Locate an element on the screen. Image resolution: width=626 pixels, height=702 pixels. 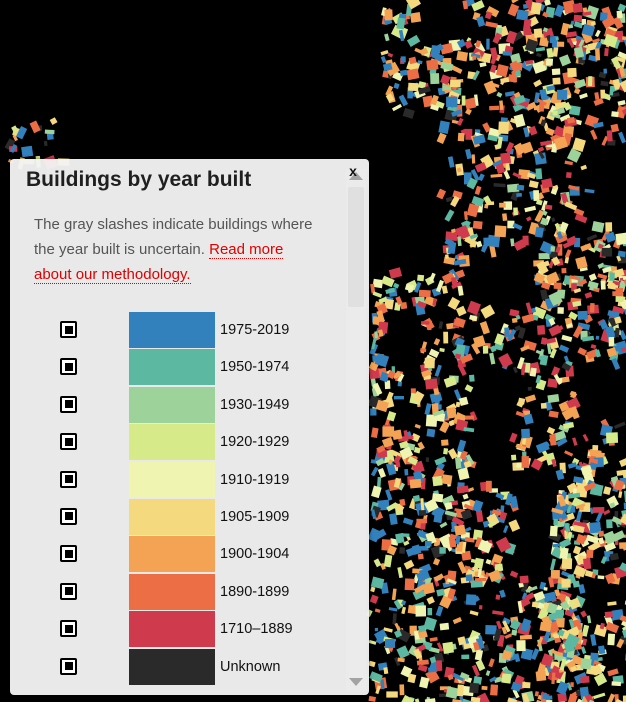
scroll-thumb is located at coordinates (356, 247).